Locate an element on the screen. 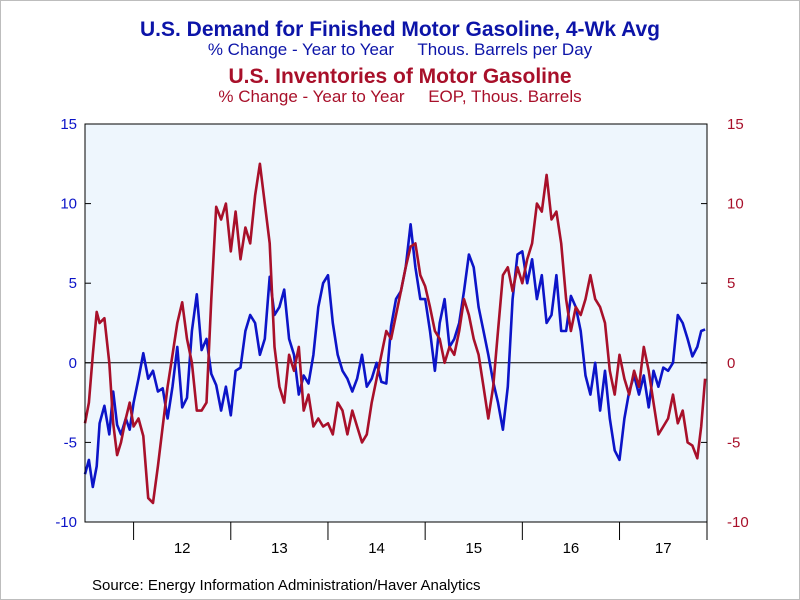 This screenshot has height=600, width=800. right-y-tick-label: 10 is located at coordinates (735, 204).